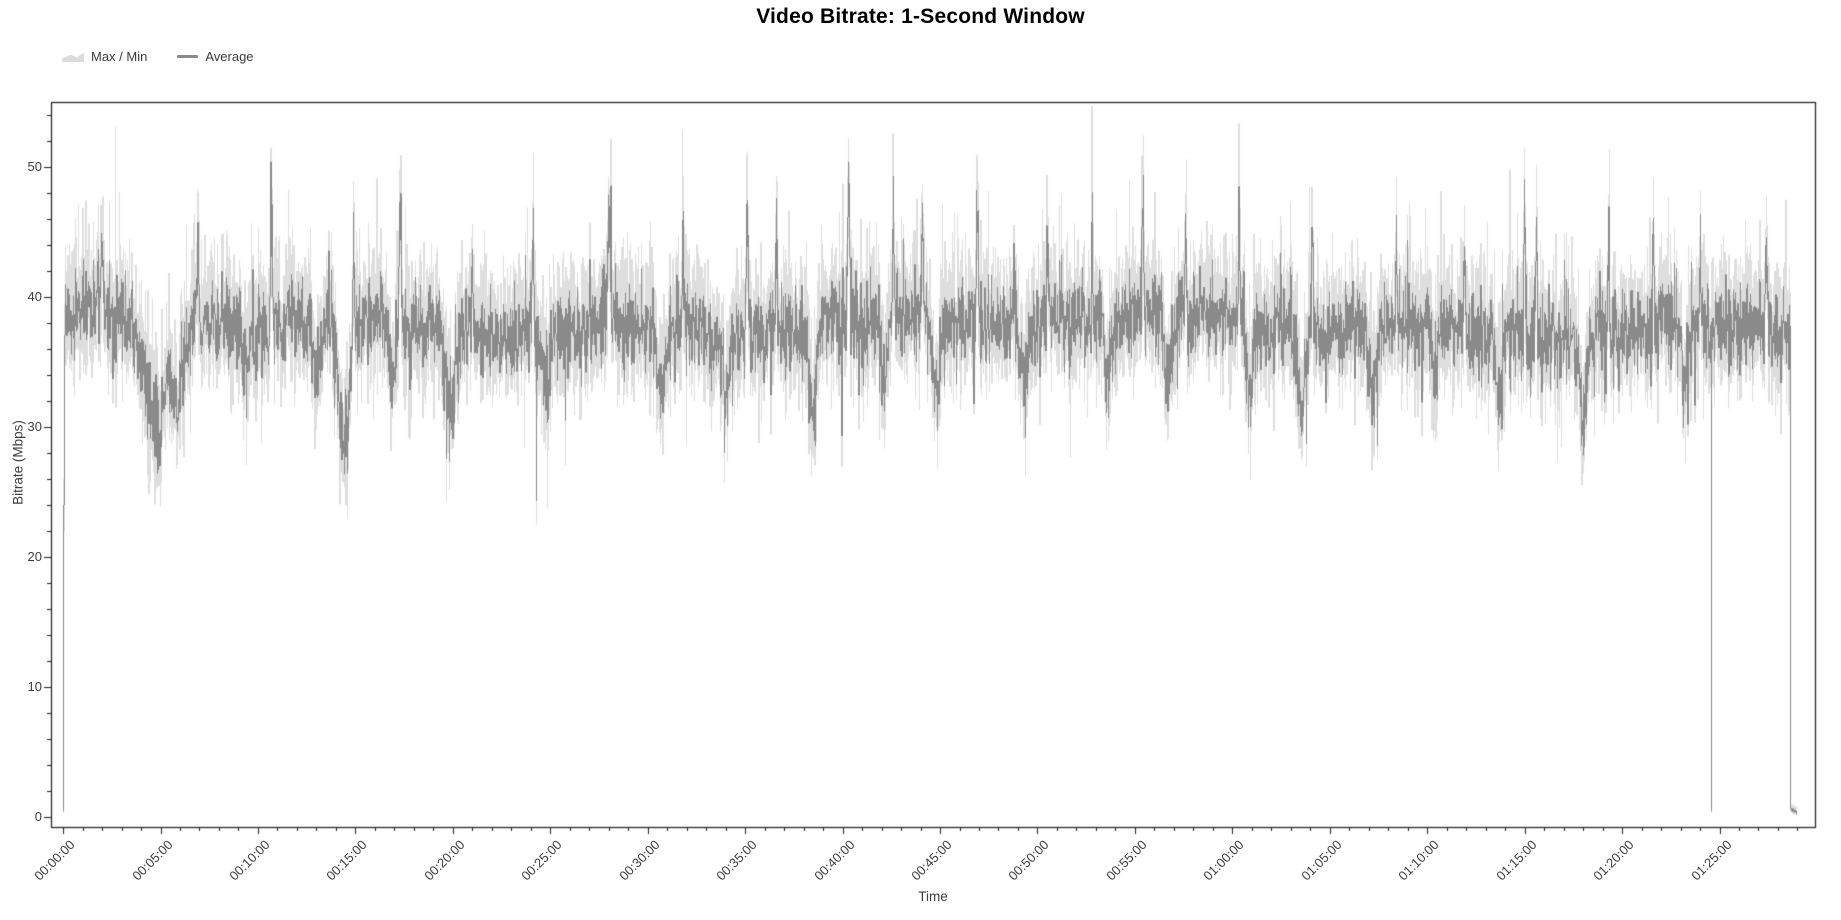 This screenshot has height=920, width=1841. I want to click on y-tick-label: 30, so click(34, 426).